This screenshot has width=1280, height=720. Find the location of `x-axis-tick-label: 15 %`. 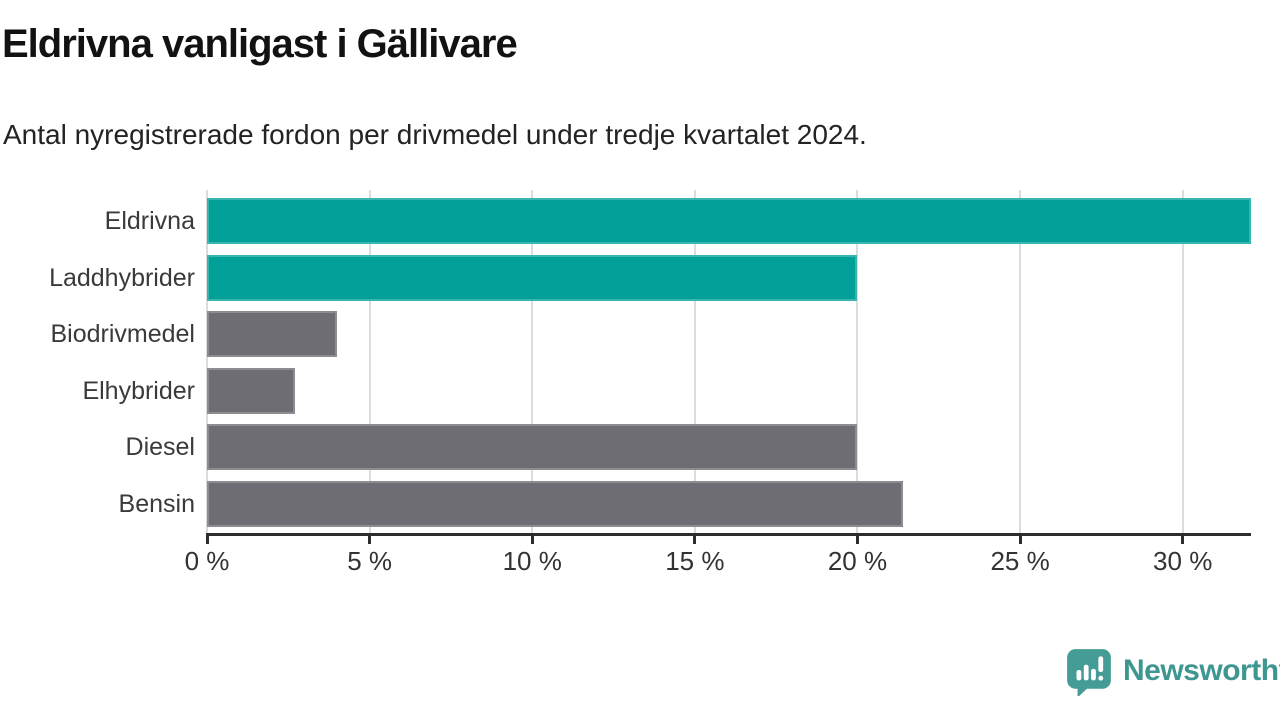

x-axis-tick-label: 15 % is located at coordinates (695, 561).